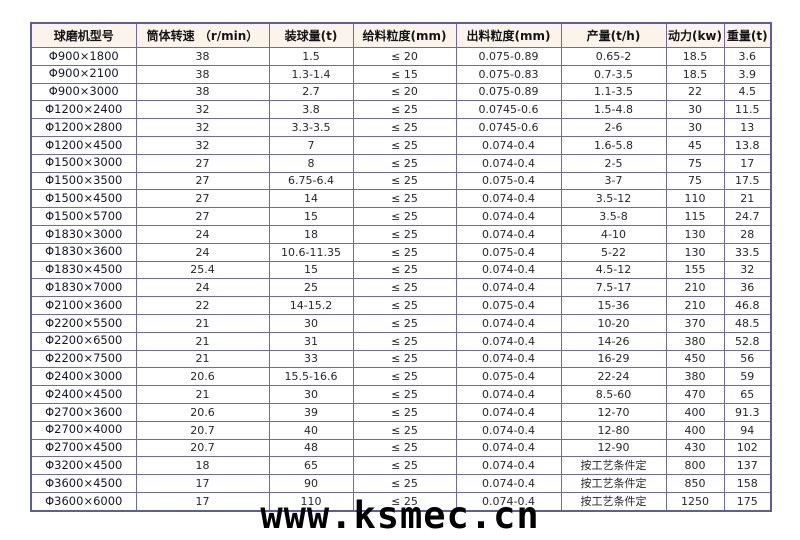  Describe the element at coordinates (747, 74) in the screenshot. I see `table-cell: 3.9` at that location.